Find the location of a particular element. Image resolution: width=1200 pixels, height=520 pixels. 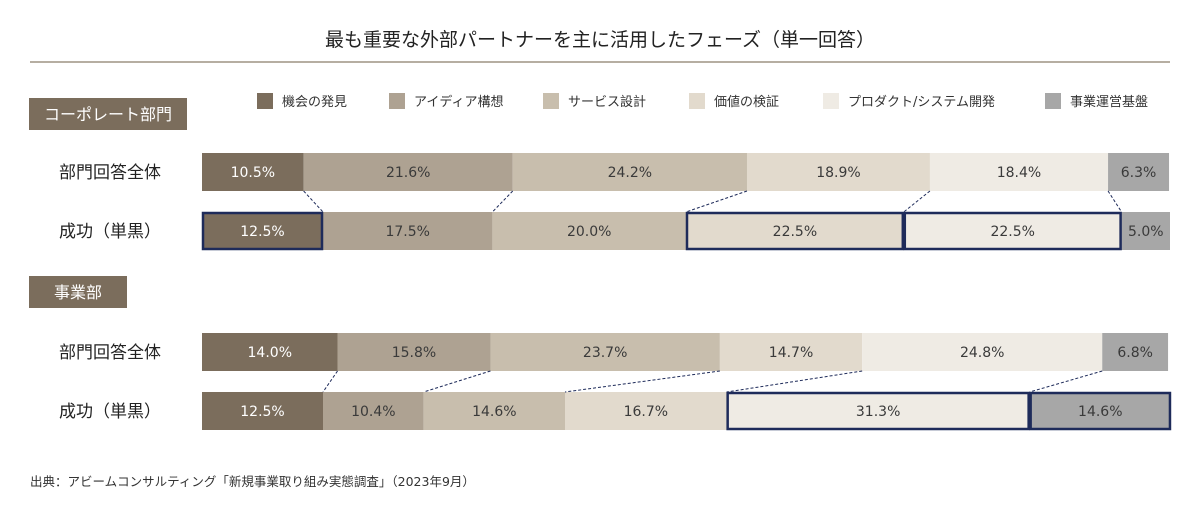

section-label: コーポレート部門 is located at coordinates (108, 114).